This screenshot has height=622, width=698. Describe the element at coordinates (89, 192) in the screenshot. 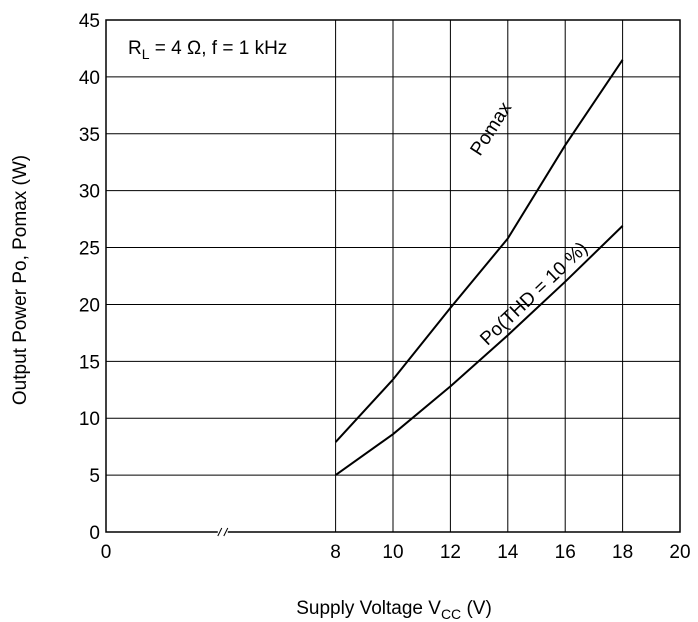

I see `y-tick-label: 30` at that location.